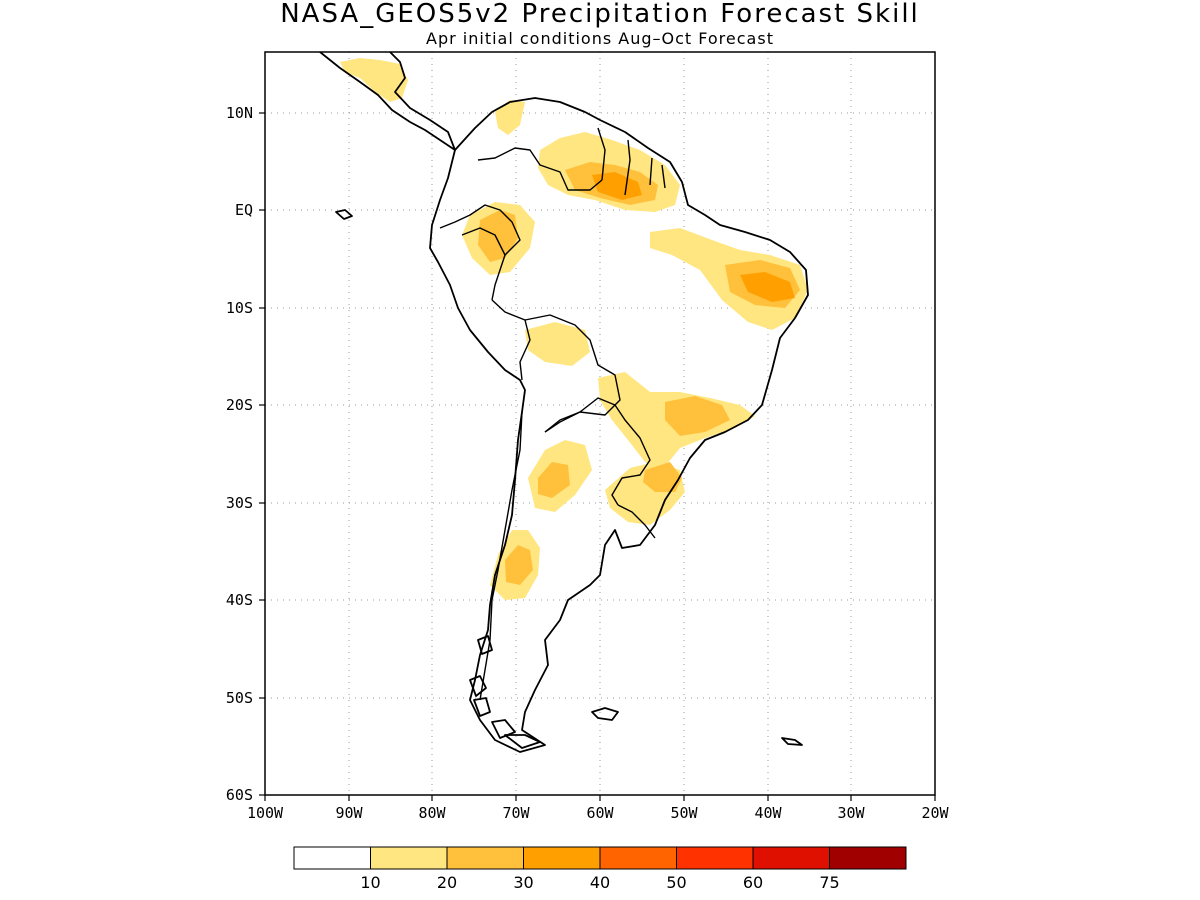  Describe the element at coordinates (244, 210) in the screenshot. I see `lat-tick-label: EQ` at that location.